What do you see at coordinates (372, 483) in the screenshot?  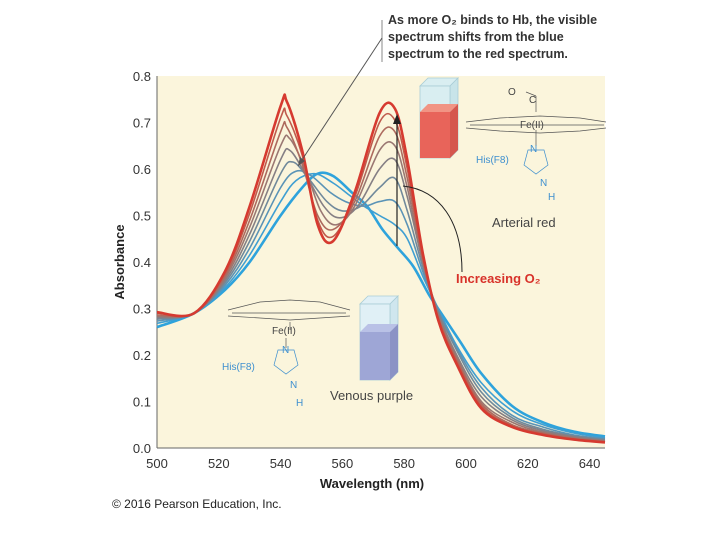 I see `x-axis-label: Wavelength (nm)` at bounding box center [372, 483].